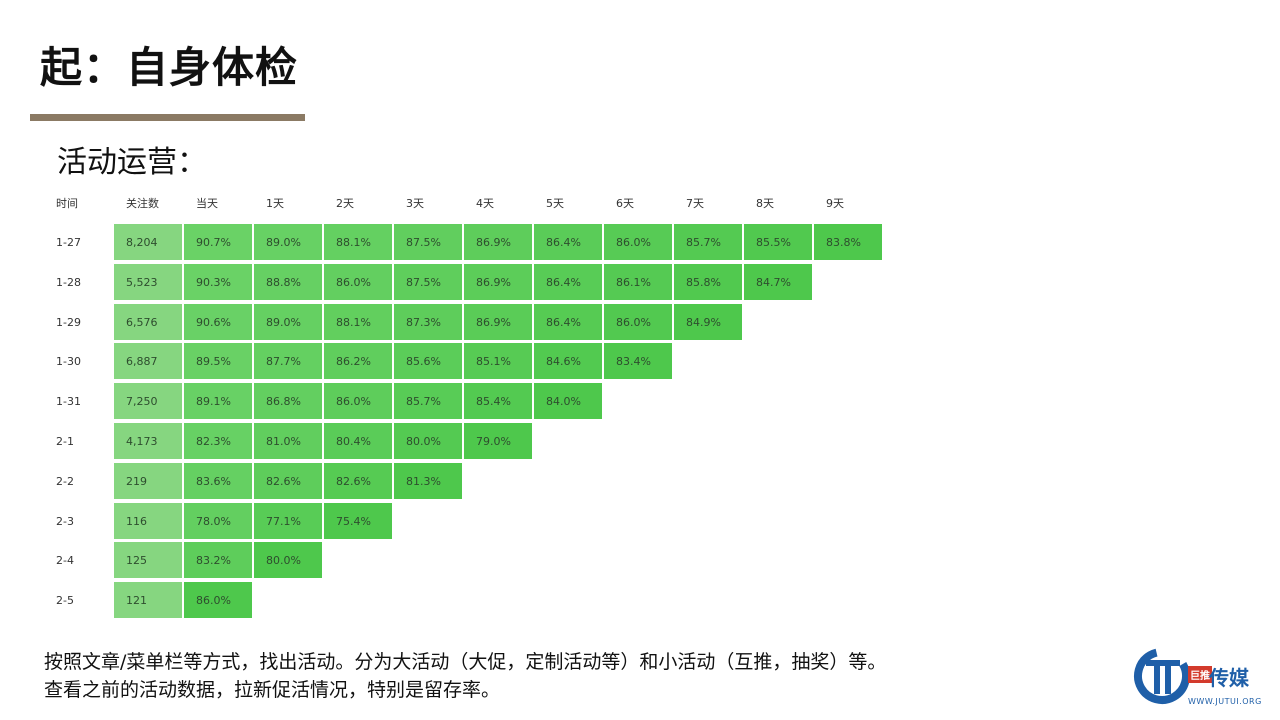  Describe the element at coordinates (639, 362) in the screenshot. I see `retention-cell: 83.4%` at that location.